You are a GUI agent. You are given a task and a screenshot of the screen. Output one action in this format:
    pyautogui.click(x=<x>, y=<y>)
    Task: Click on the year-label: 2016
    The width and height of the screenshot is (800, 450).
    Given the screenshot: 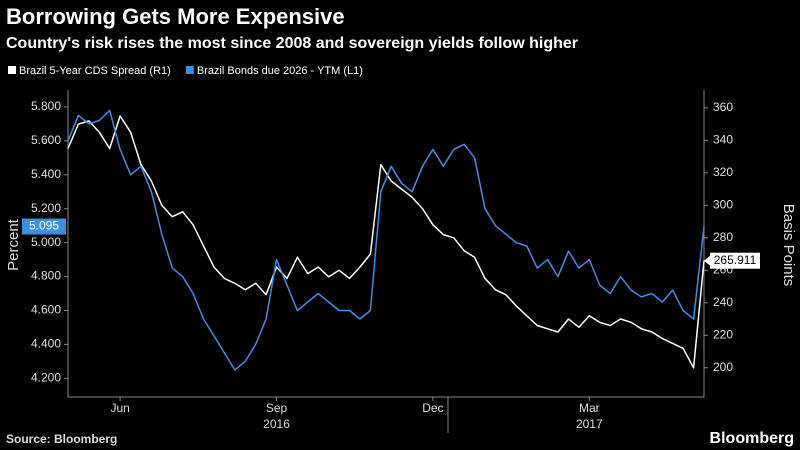 What is the action you would take?
    pyautogui.click(x=276, y=424)
    